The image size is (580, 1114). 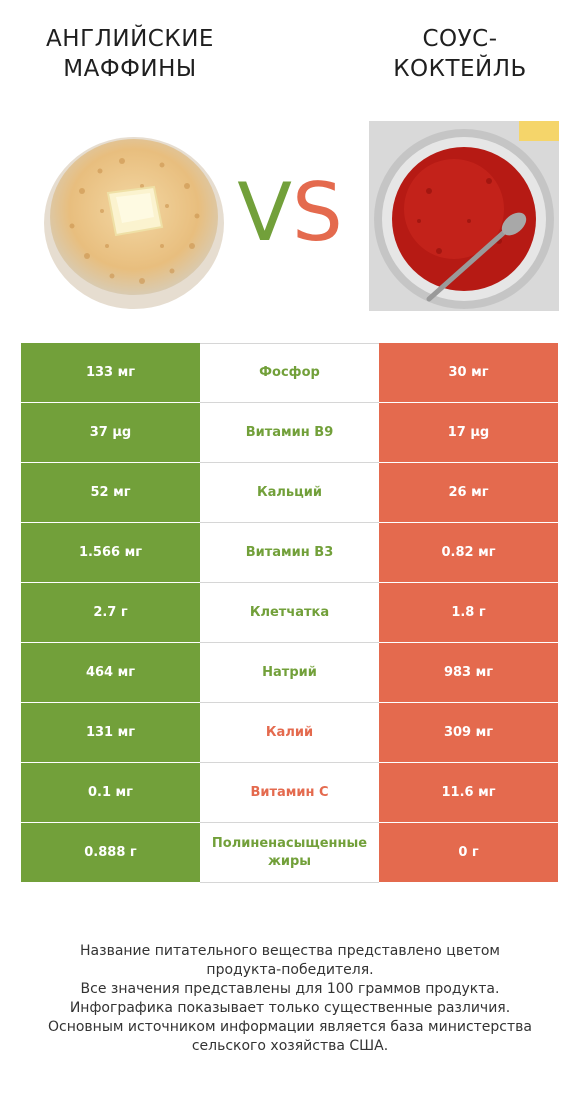 I want to click on right-value: 0 г, so click(x=468, y=852).